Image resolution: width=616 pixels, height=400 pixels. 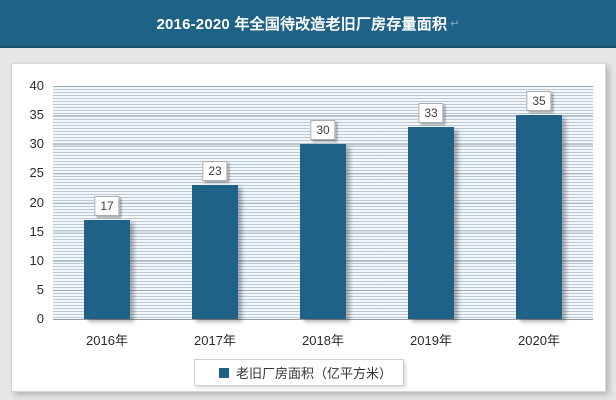 What do you see at coordinates (107, 340) in the screenshot?
I see `x-axis-category-label: 2016年` at bounding box center [107, 340].